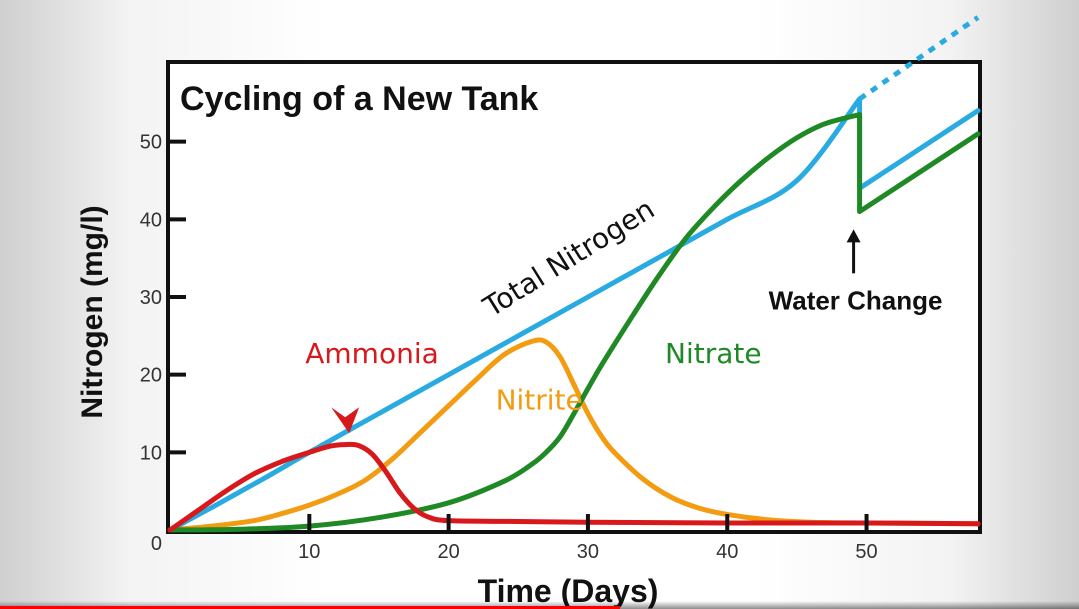 Image resolution: width=1079 pixels, height=609 pixels. I want to click on x-tick-label: 40, so click(727, 552).